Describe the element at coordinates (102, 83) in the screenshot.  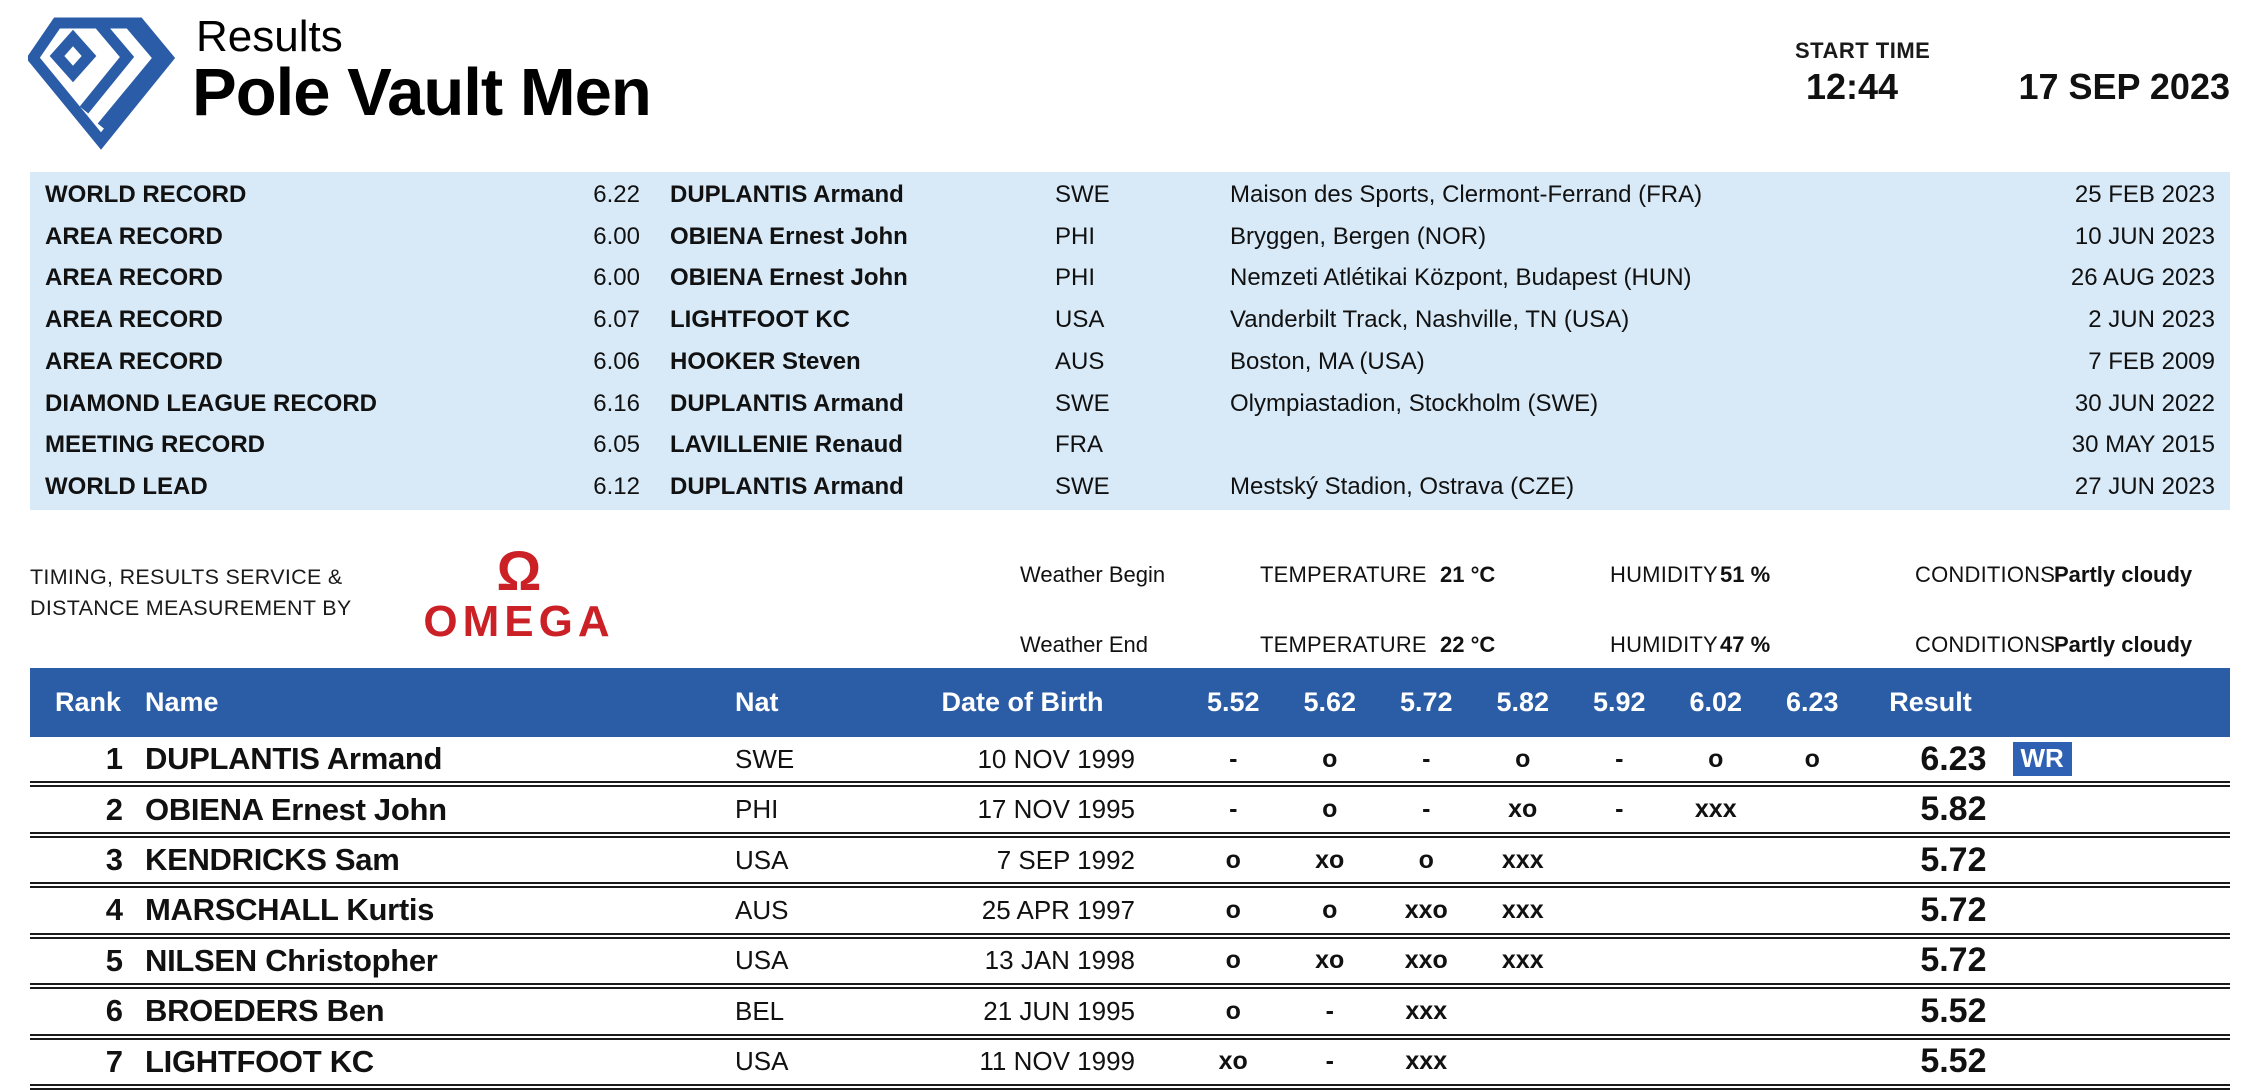
I see `diamond-league-logo` at that location.